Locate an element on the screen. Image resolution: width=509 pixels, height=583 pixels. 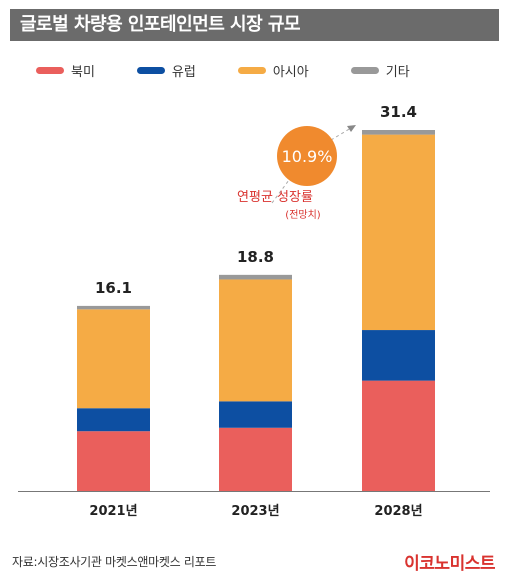
category-label: 2028년 is located at coordinates (398, 511).